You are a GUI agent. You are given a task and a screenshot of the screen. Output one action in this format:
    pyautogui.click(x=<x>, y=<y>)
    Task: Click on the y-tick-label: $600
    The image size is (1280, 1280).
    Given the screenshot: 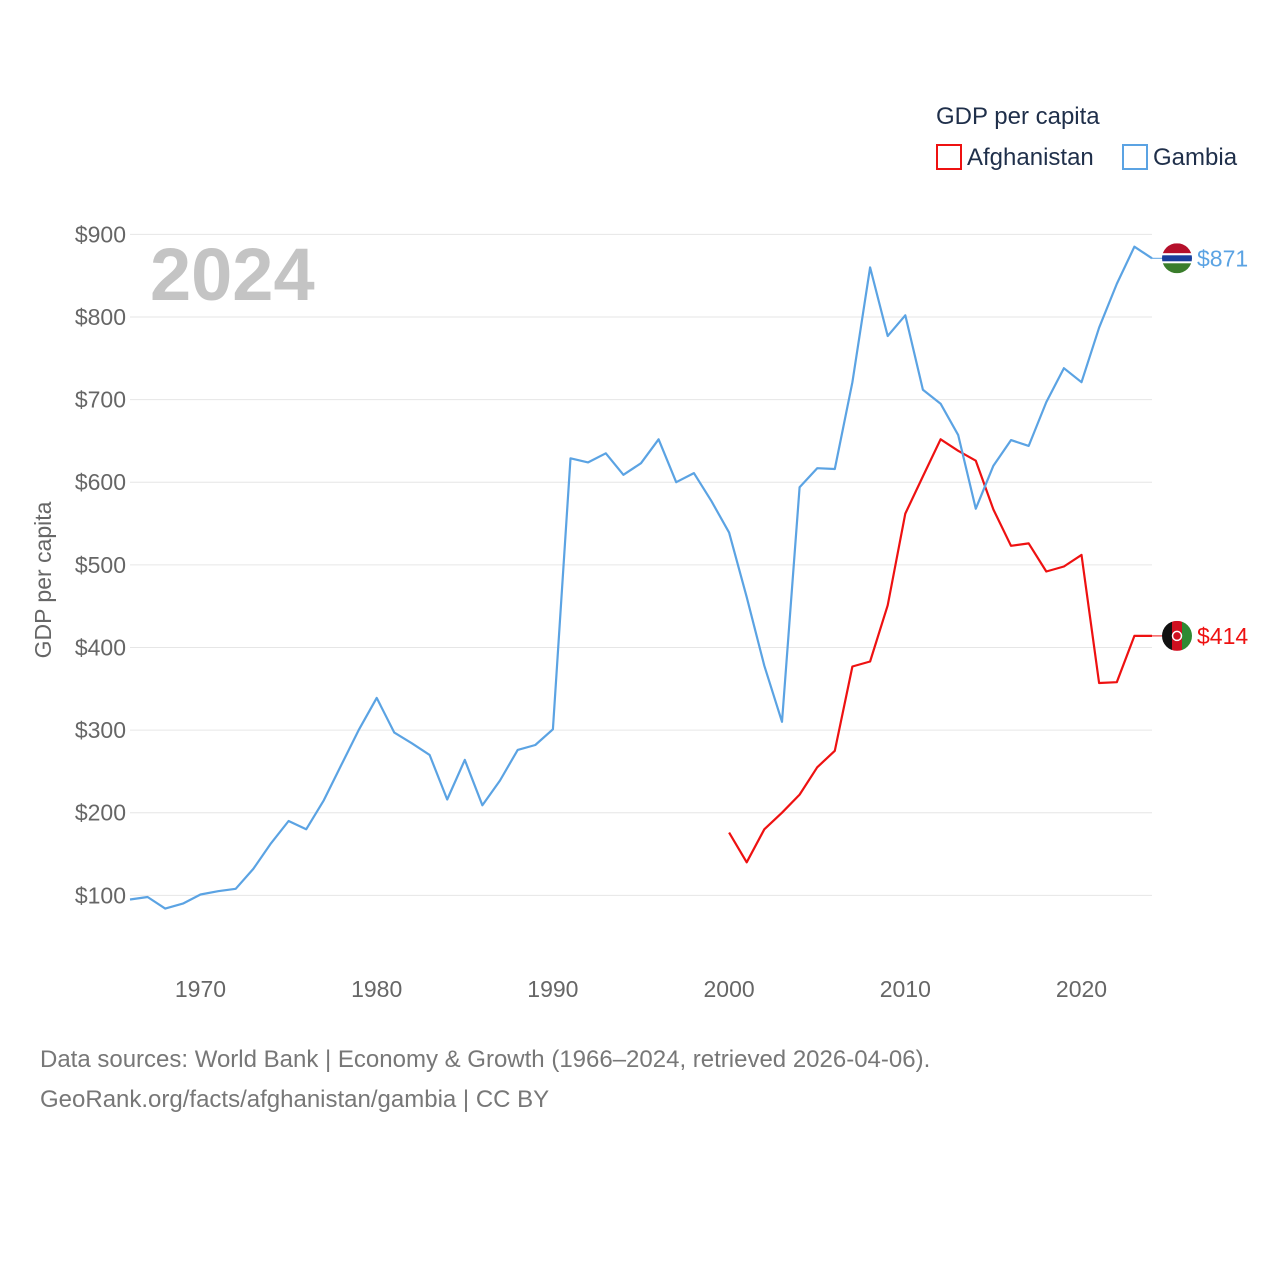 What is the action you would take?
    pyautogui.click(x=100, y=482)
    